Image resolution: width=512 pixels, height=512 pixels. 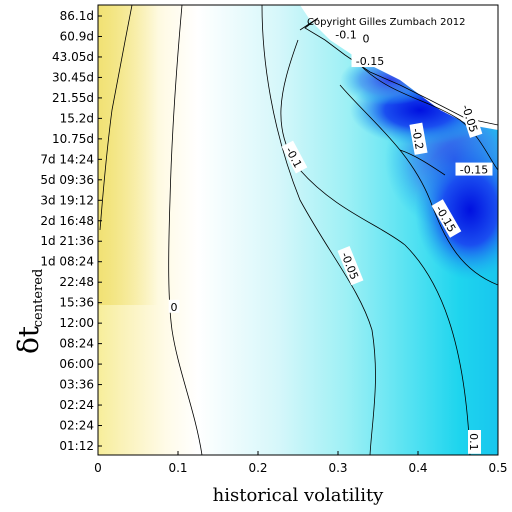 What do you see at coordinates (77, 118) in the screenshot?
I see `y-tick-label: 15.2d` at bounding box center [77, 118].